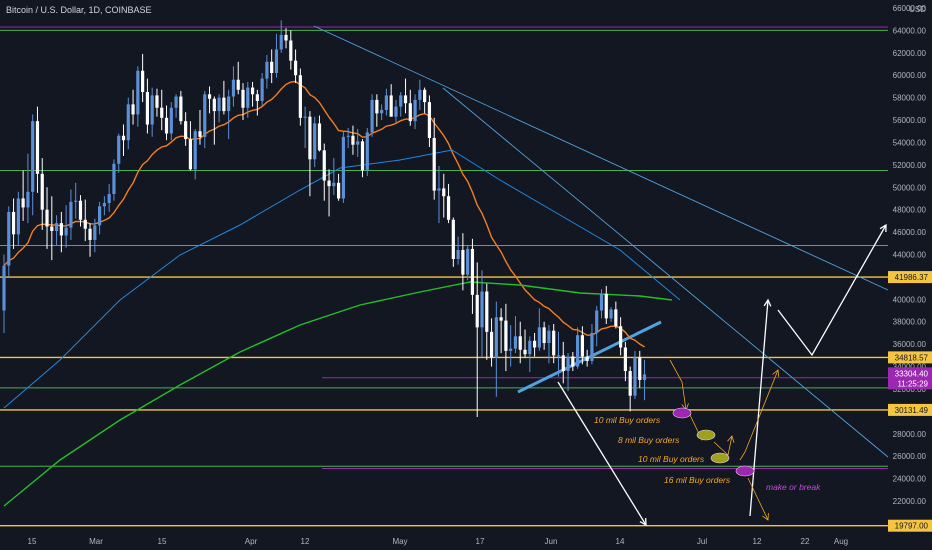 The image size is (932, 550). Describe the element at coordinates (162, 541) in the screenshot. I see `x-axis-tick-label: 15` at that location.